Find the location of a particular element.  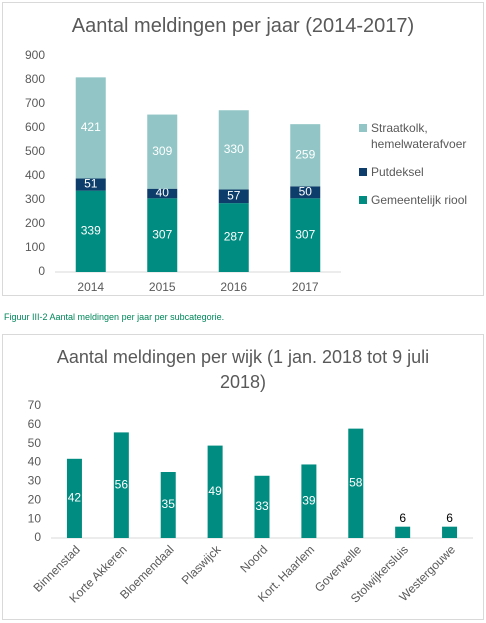

x-tick-label: Noord is located at coordinates (253, 558).